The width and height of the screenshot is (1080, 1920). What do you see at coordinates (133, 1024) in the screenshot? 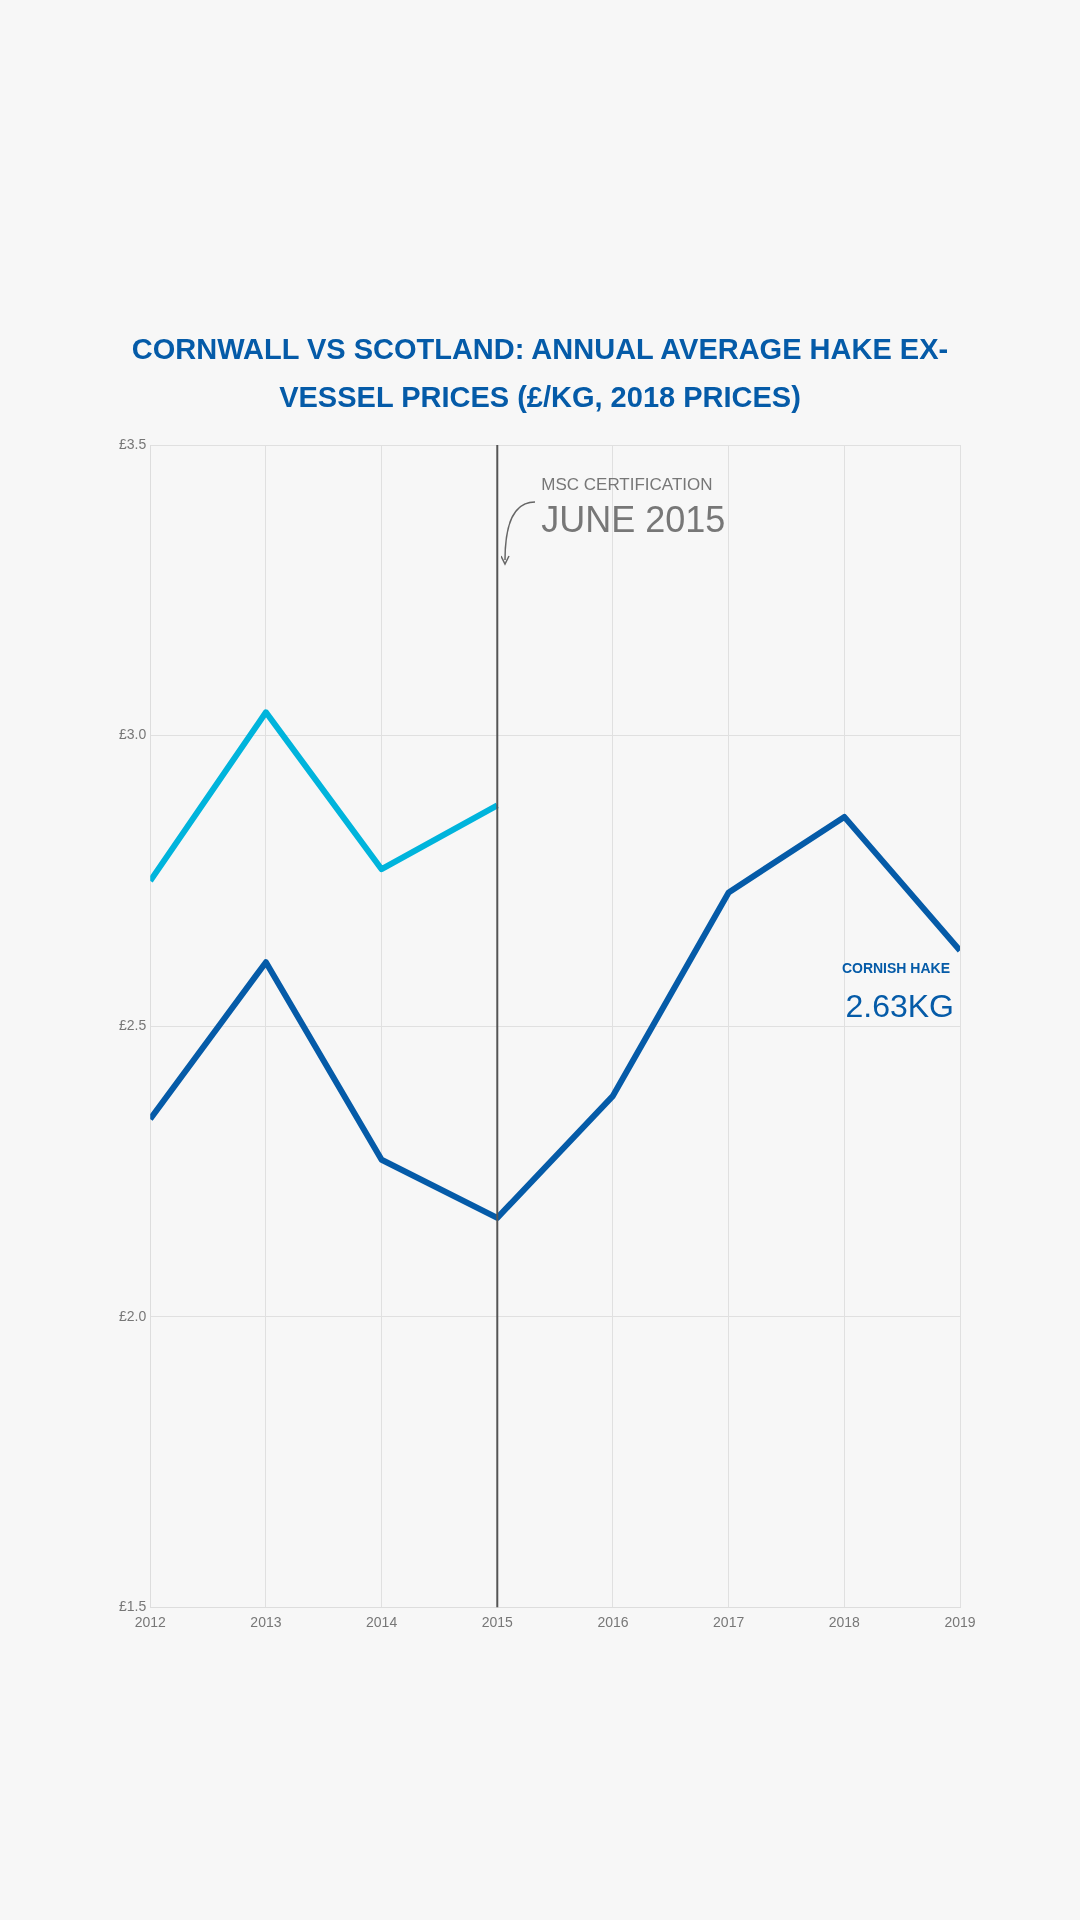
I see `y-tick-label: £2.5` at bounding box center [133, 1024].